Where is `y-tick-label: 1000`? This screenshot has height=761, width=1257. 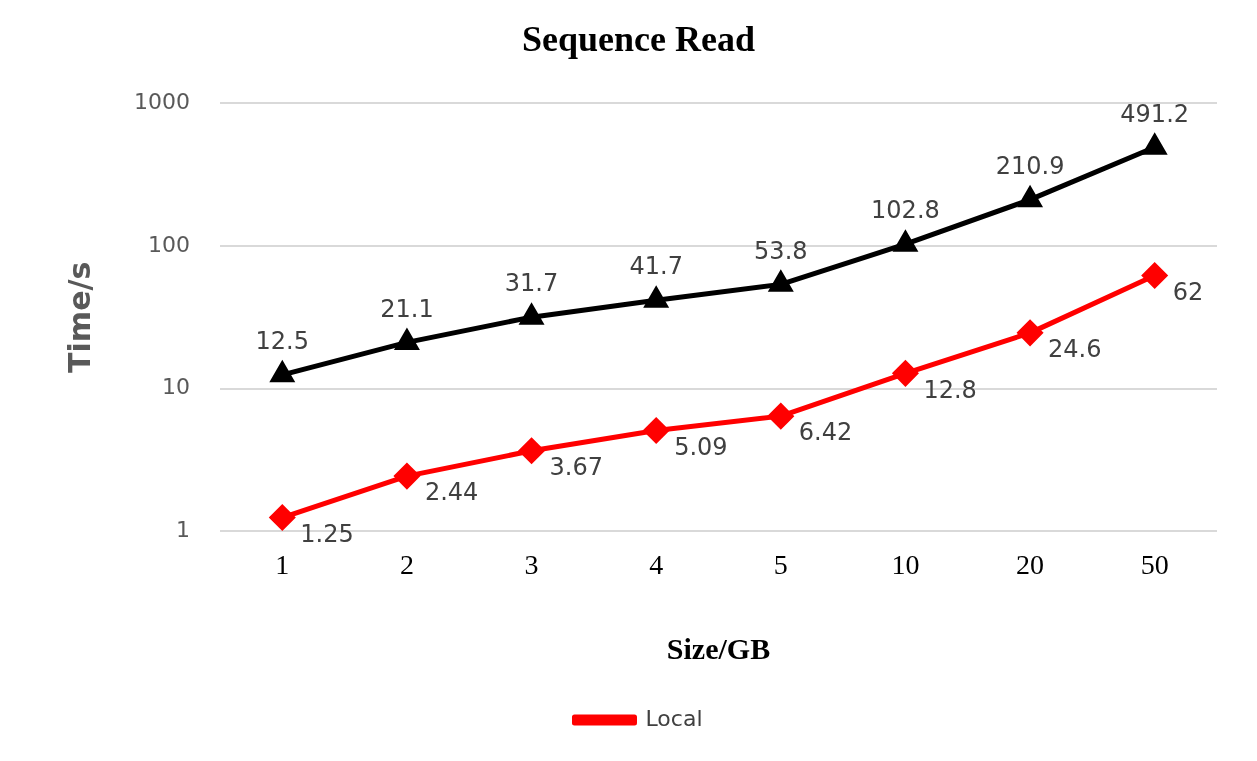 y-tick-label: 1000 is located at coordinates (161, 101).